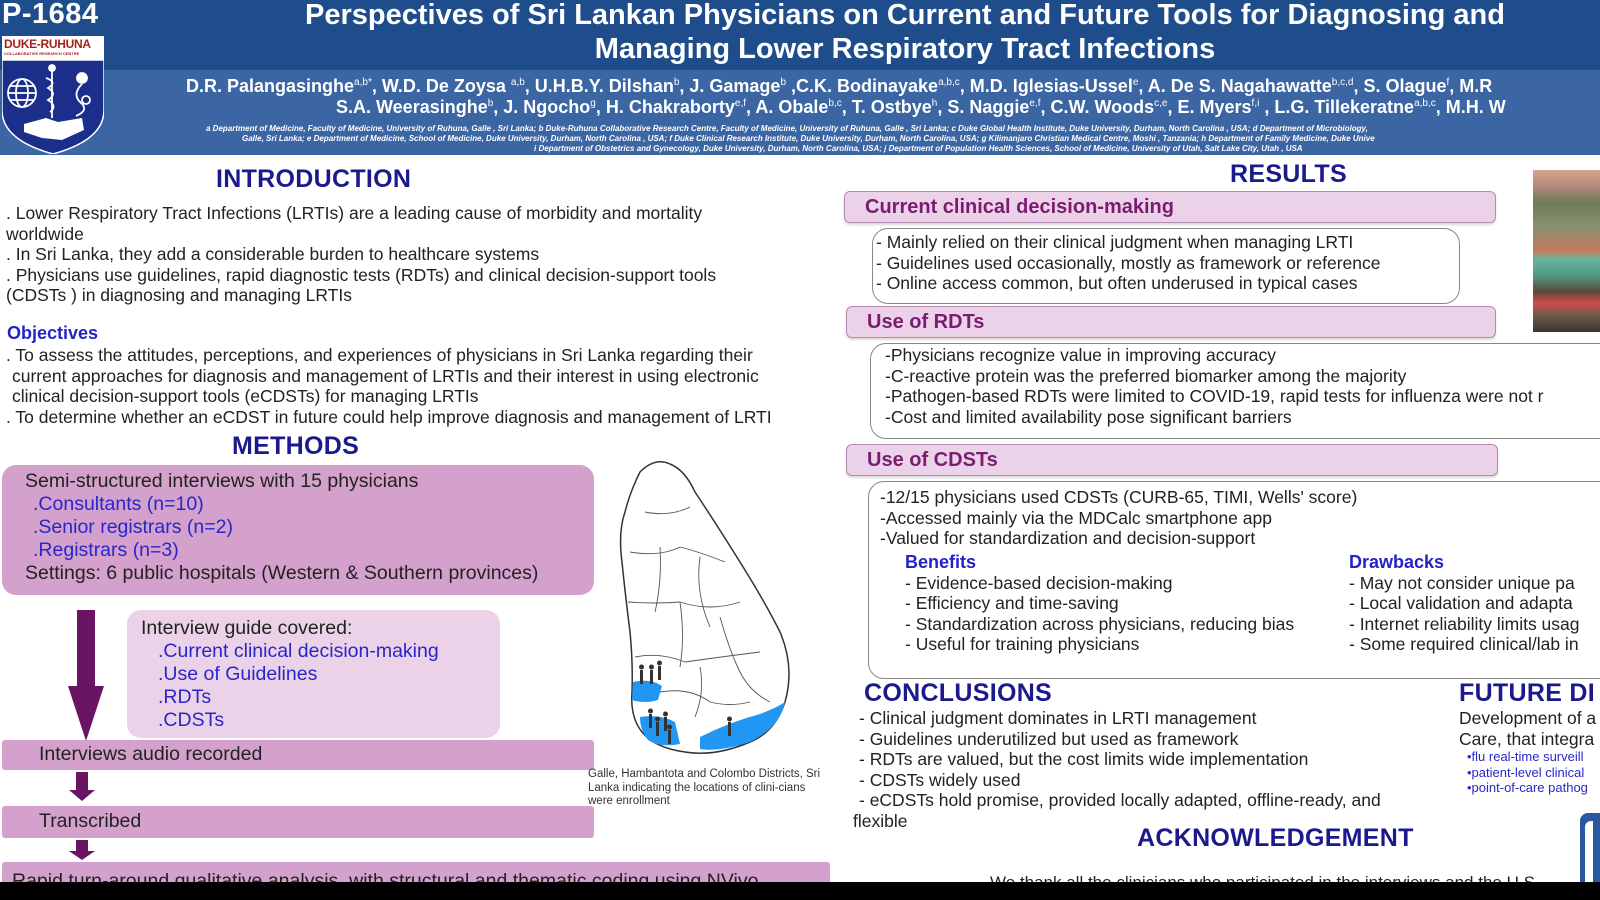  Describe the element at coordinates (270, 86) in the screenshot. I see `author: D.R. Palangasinghe` at that location.